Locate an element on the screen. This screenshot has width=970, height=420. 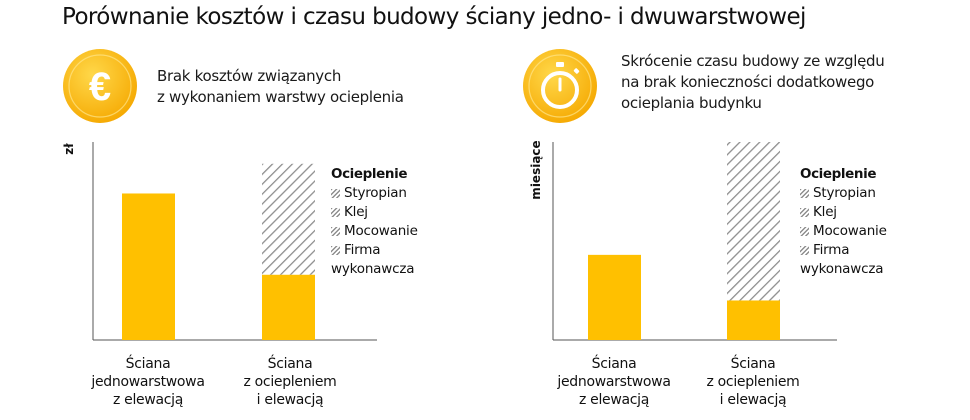
stopwatch-icon is located at coordinates (560, 86).